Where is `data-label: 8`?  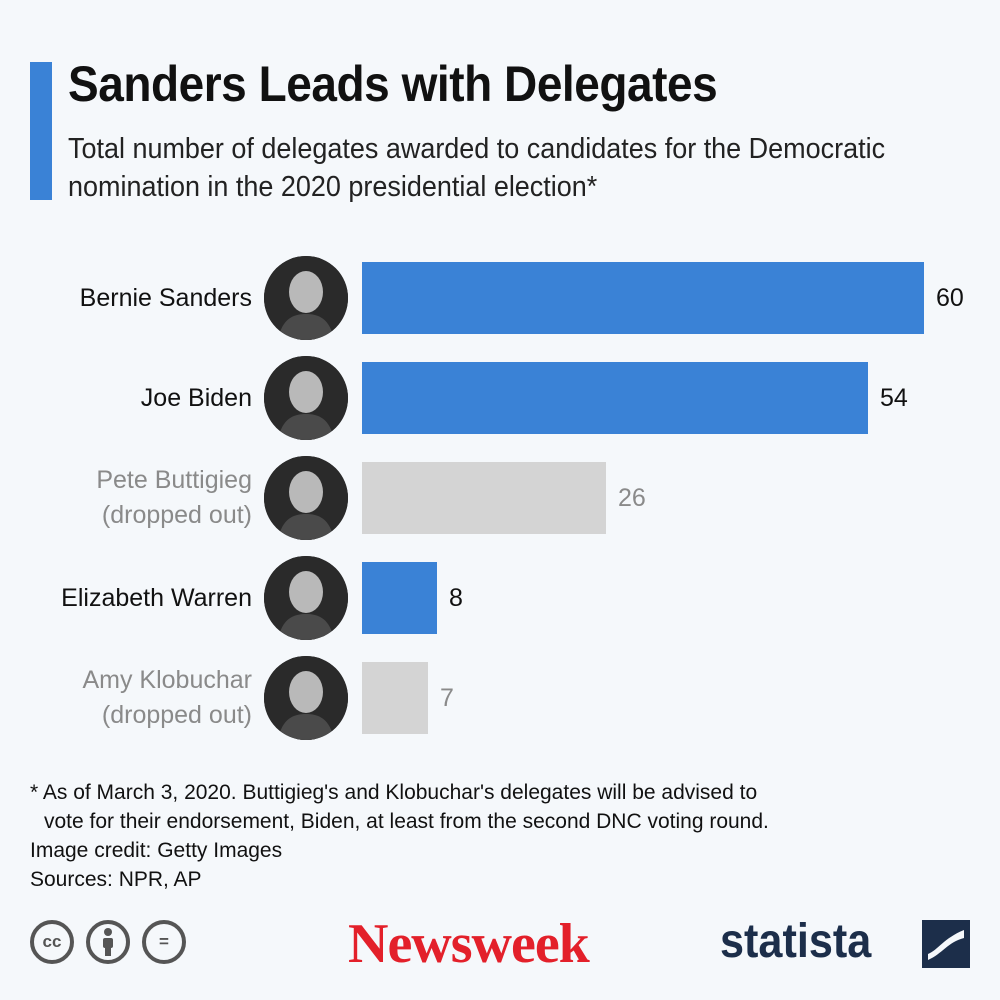
data-label: 8 is located at coordinates (456, 598).